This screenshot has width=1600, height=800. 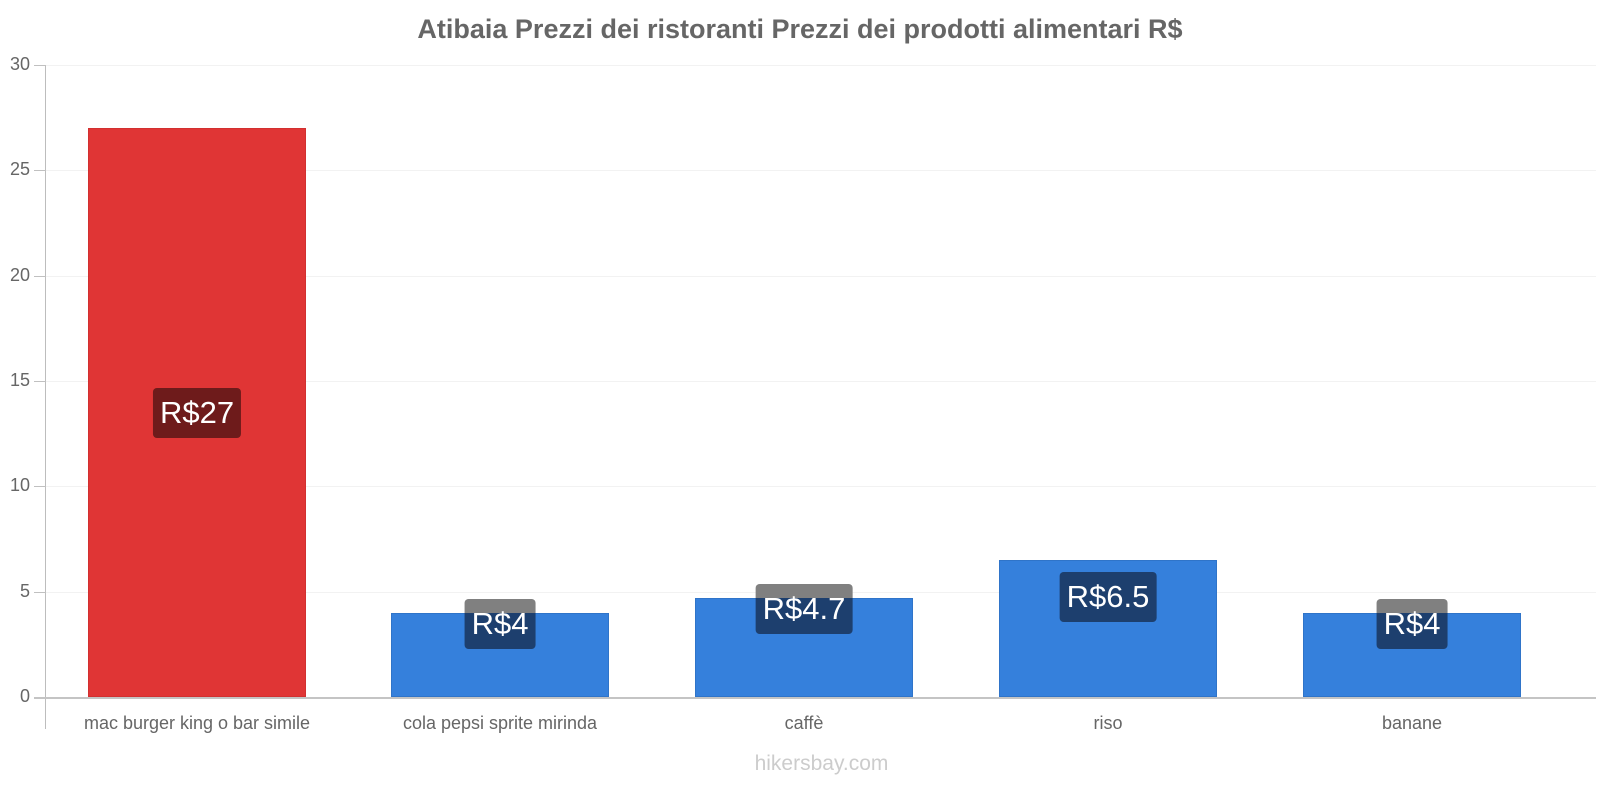 I want to click on y-tick-label: 5, so click(x=24, y=591).